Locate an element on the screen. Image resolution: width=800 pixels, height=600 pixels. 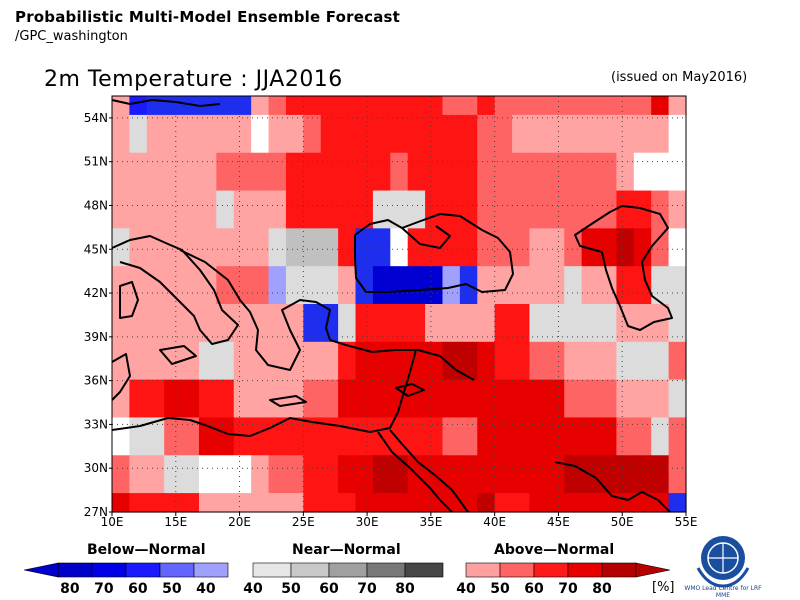
legend-below-tick: 60 is located at coordinates (138, 589).